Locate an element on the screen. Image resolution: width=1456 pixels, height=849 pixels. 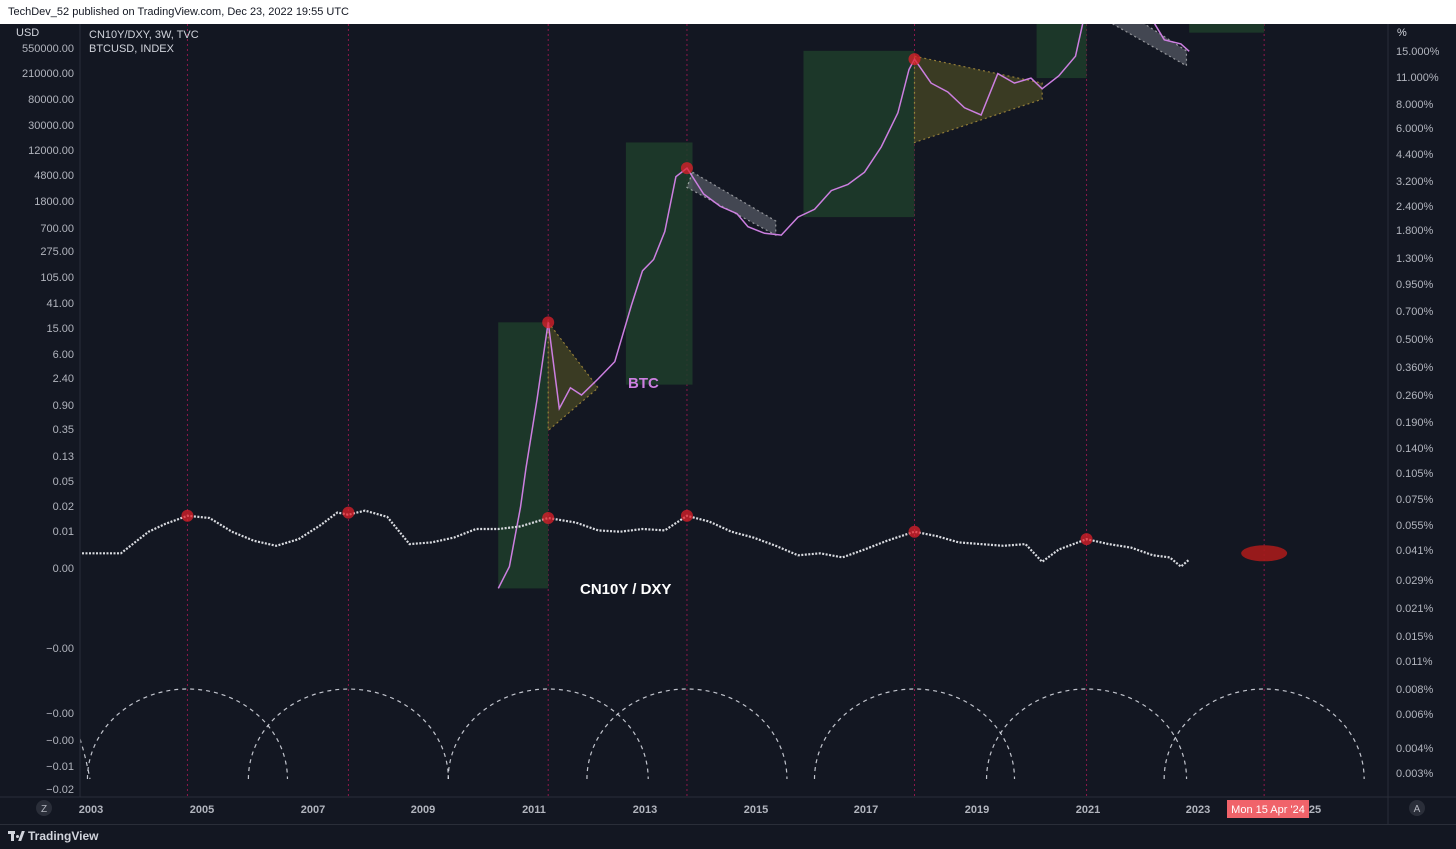
projected-cn-top-marker is located at coordinates (1264, 553).